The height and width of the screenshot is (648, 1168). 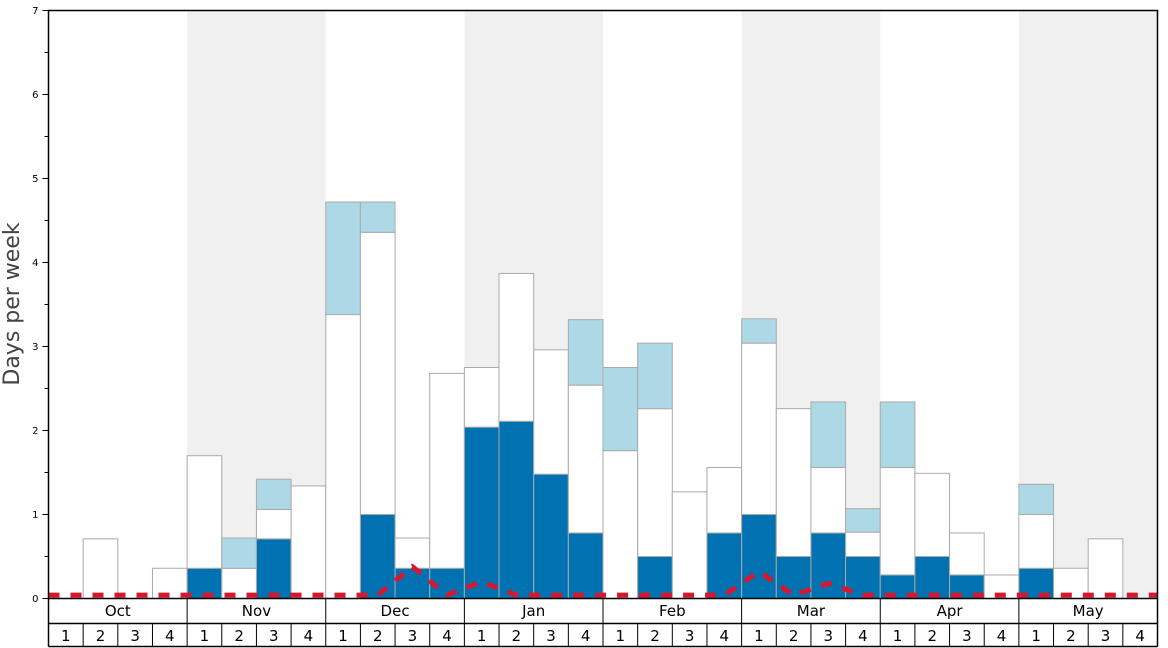 What do you see at coordinates (672, 611) in the screenshot?
I see `month-label-feb: Feb` at bounding box center [672, 611].